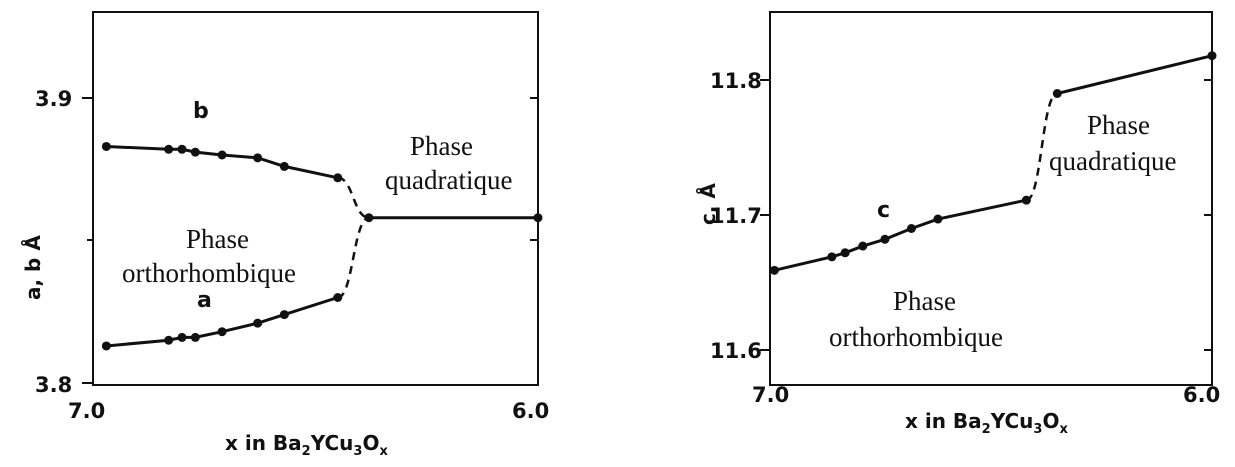 This screenshot has height=467, width=1235. I want to click on x-axis-label-right: x in Ba2YCu3Ox, so click(986, 423).